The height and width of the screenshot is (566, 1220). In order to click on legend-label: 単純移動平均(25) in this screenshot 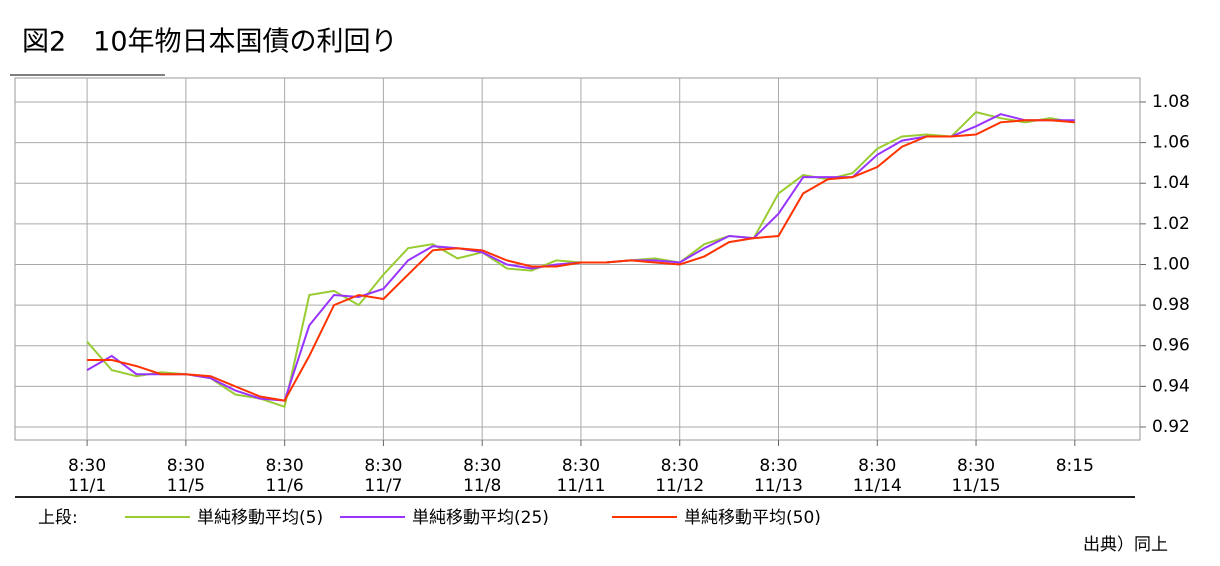, I will do `click(480, 518)`.